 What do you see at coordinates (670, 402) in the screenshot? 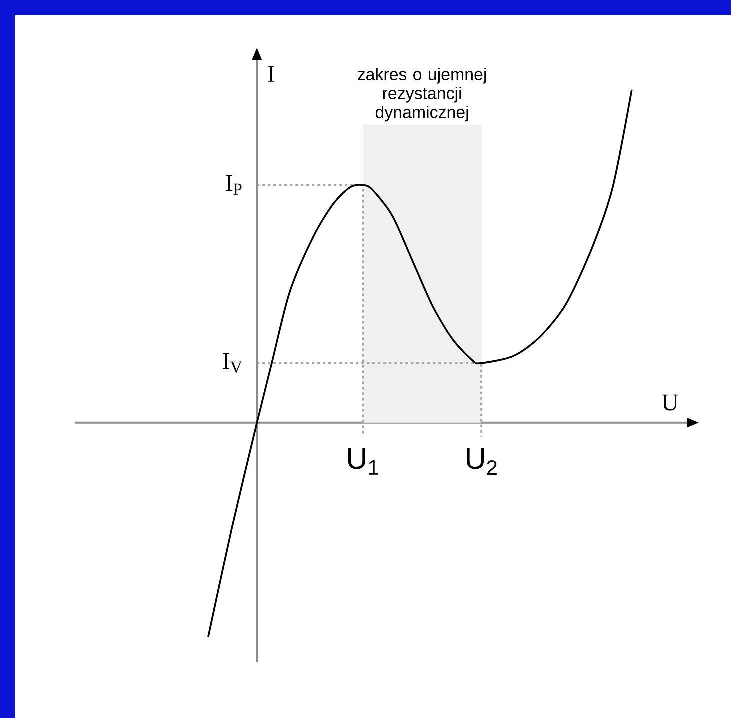
I see `x-axis-title: U` at bounding box center [670, 402].